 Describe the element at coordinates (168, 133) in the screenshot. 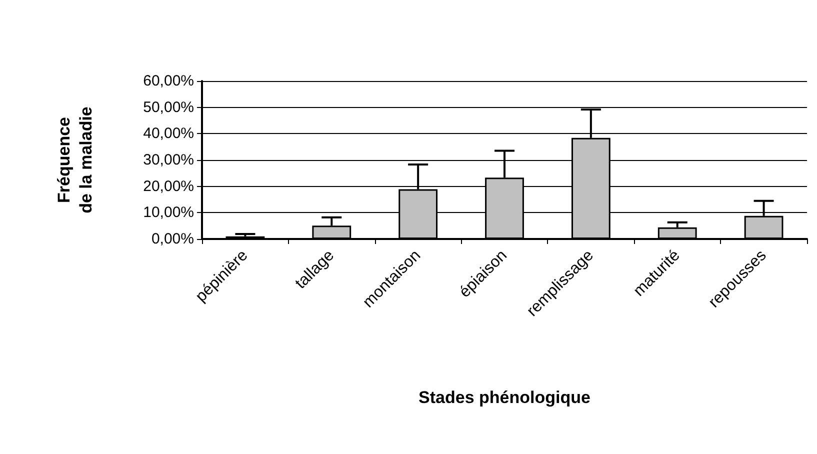

I see `y-tick-label: 40,00%` at that location.